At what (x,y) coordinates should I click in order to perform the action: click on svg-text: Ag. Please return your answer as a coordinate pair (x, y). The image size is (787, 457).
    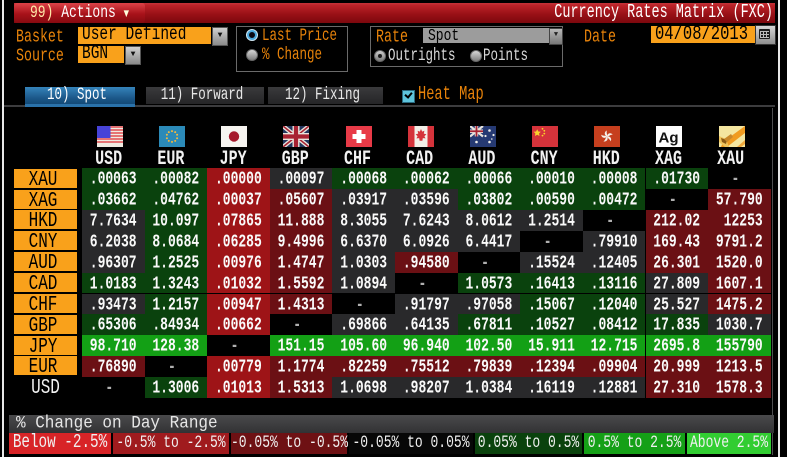
    Looking at the image, I should click on (669, 138).